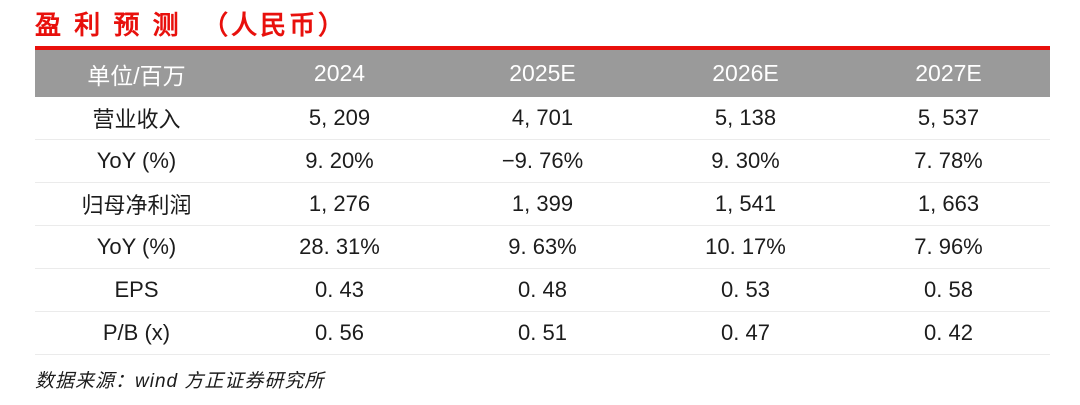  Describe the element at coordinates (745, 333) in the screenshot. I see `cell-value: 0. 47` at that location.